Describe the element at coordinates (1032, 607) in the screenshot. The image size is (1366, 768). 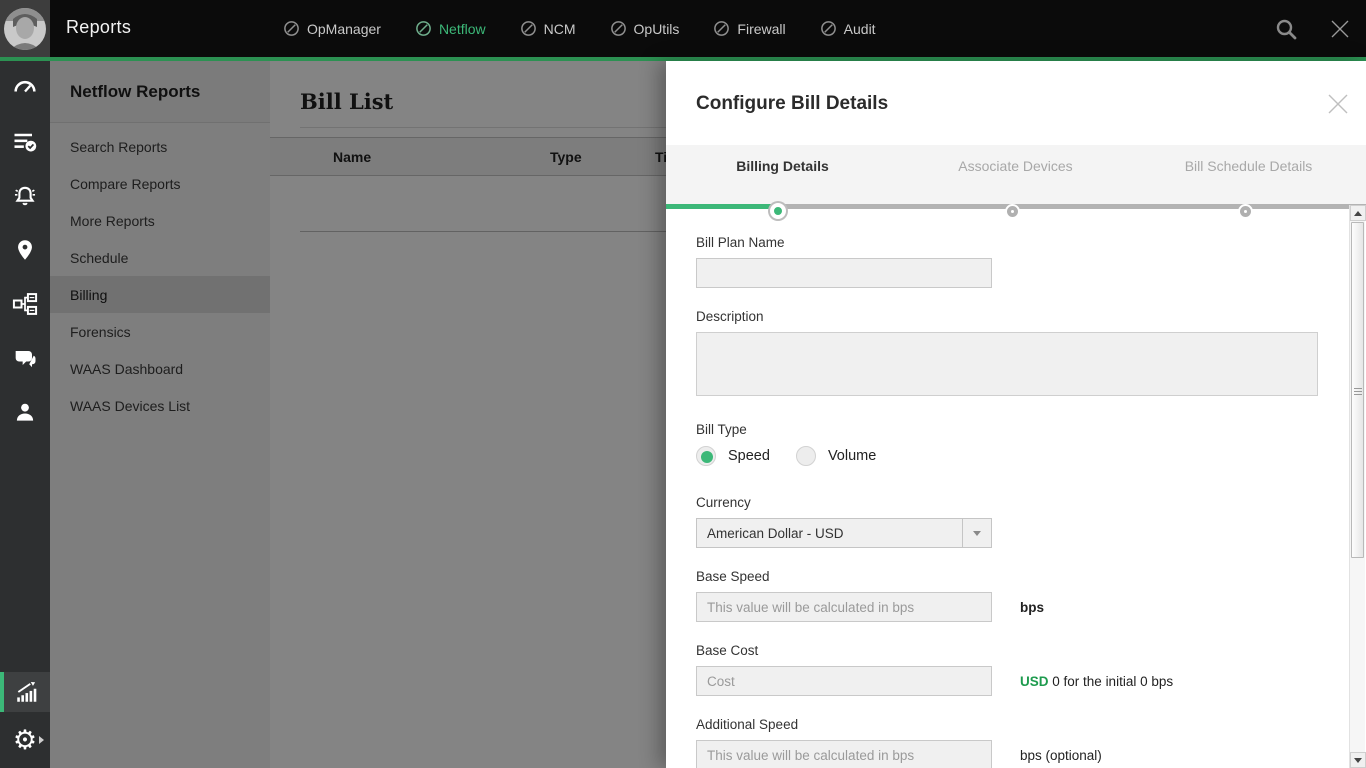
I see `base-speed-unit: bps` at that location.